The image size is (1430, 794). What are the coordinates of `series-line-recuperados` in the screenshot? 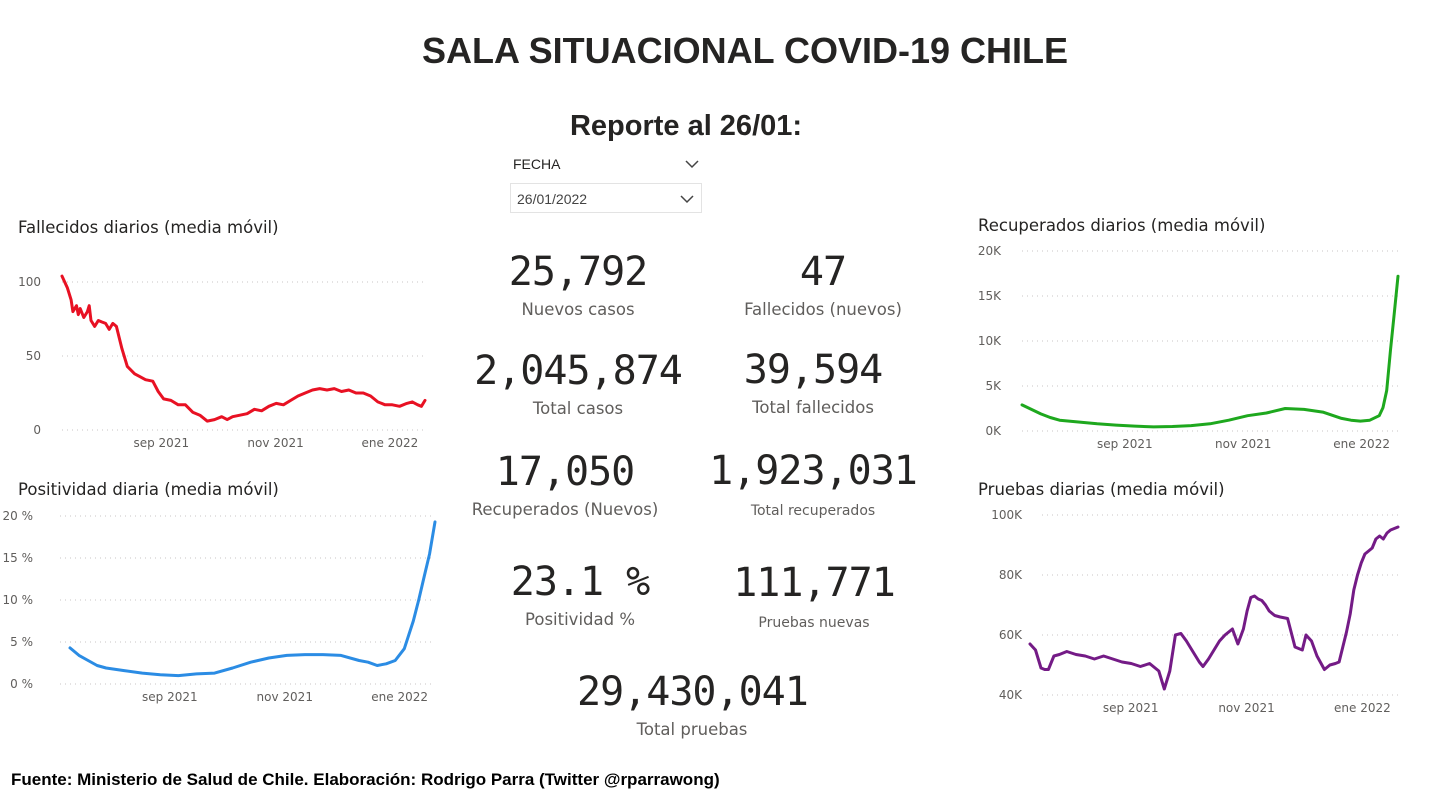 It's located at (1210, 351).